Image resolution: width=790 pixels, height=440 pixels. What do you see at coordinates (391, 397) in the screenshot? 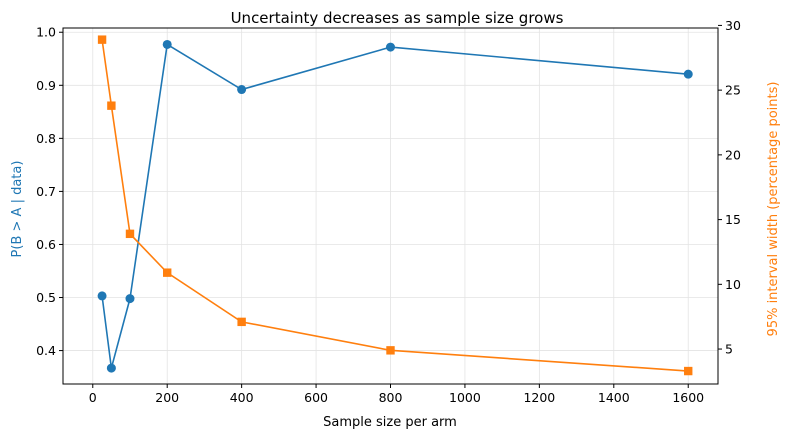
I see `x-tick-label: 800` at bounding box center [391, 397].